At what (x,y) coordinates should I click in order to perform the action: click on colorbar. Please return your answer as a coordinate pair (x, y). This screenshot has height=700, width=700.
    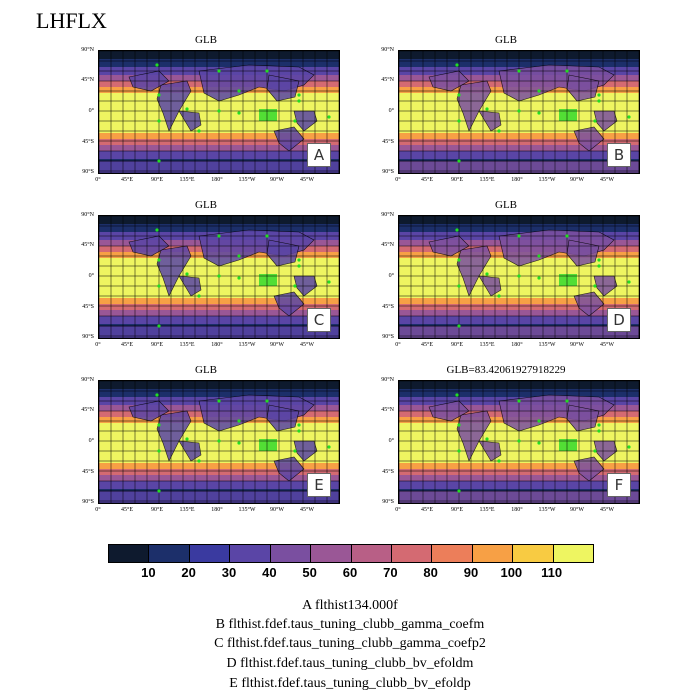
    Looking at the image, I should click on (351, 553).